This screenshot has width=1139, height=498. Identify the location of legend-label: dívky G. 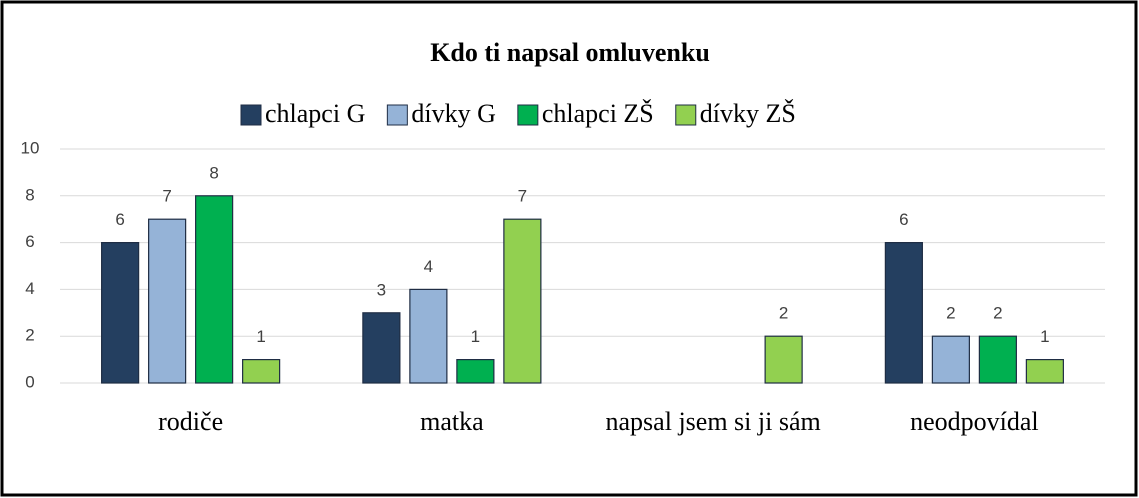
(453, 113).